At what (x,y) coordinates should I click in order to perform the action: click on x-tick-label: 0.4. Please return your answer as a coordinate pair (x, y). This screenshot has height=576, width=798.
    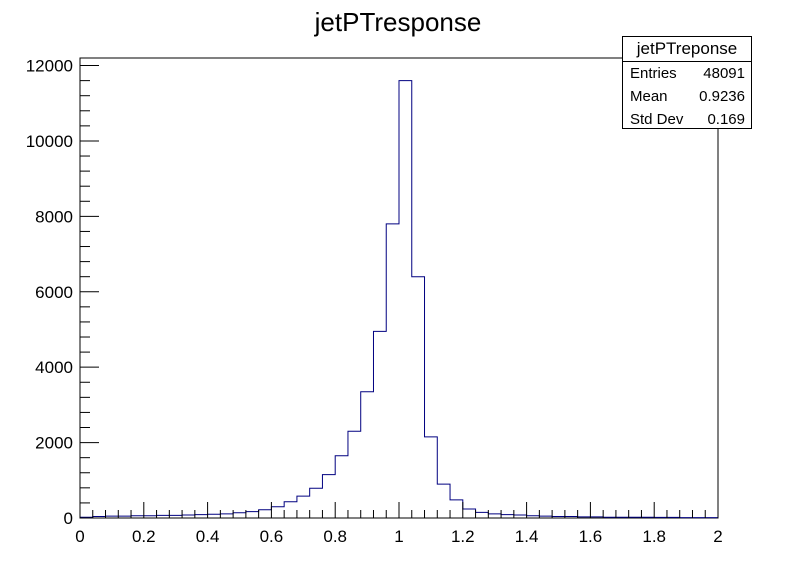
    Looking at the image, I should click on (208, 536).